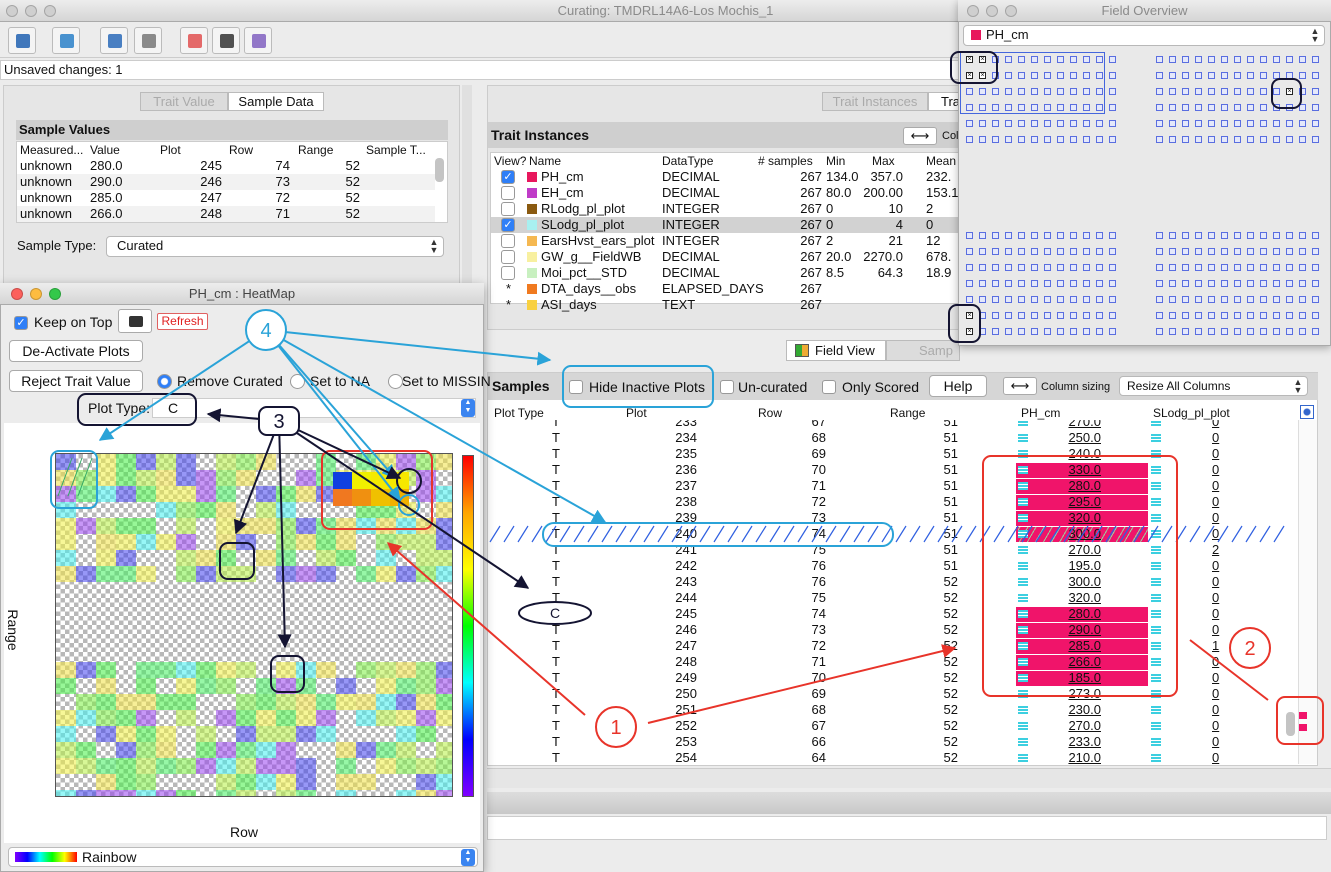 This screenshot has height=872, width=1331. I want to click on tab: Field View, so click(836, 350).